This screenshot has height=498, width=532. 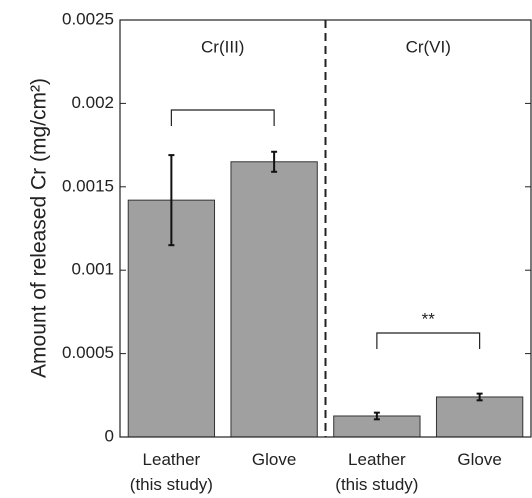 I want to click on group-label: Cr(VI), so click(x=428, y=46).